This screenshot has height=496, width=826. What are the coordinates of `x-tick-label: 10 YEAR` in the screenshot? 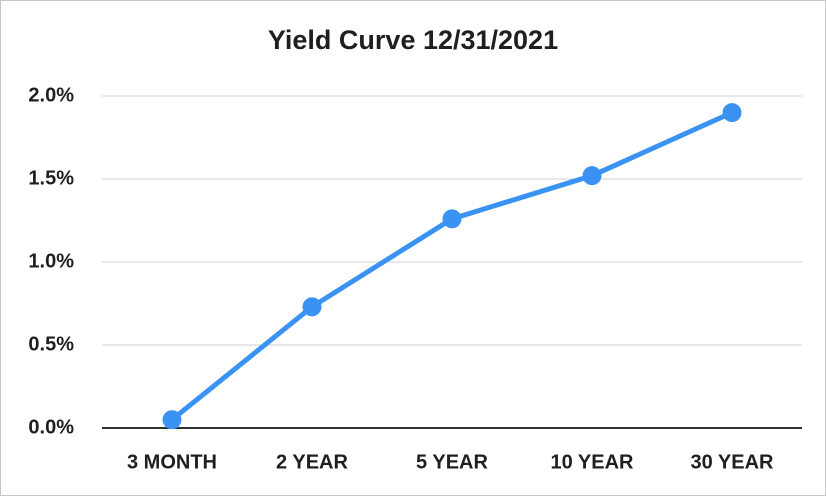 It's located at (592, 462).